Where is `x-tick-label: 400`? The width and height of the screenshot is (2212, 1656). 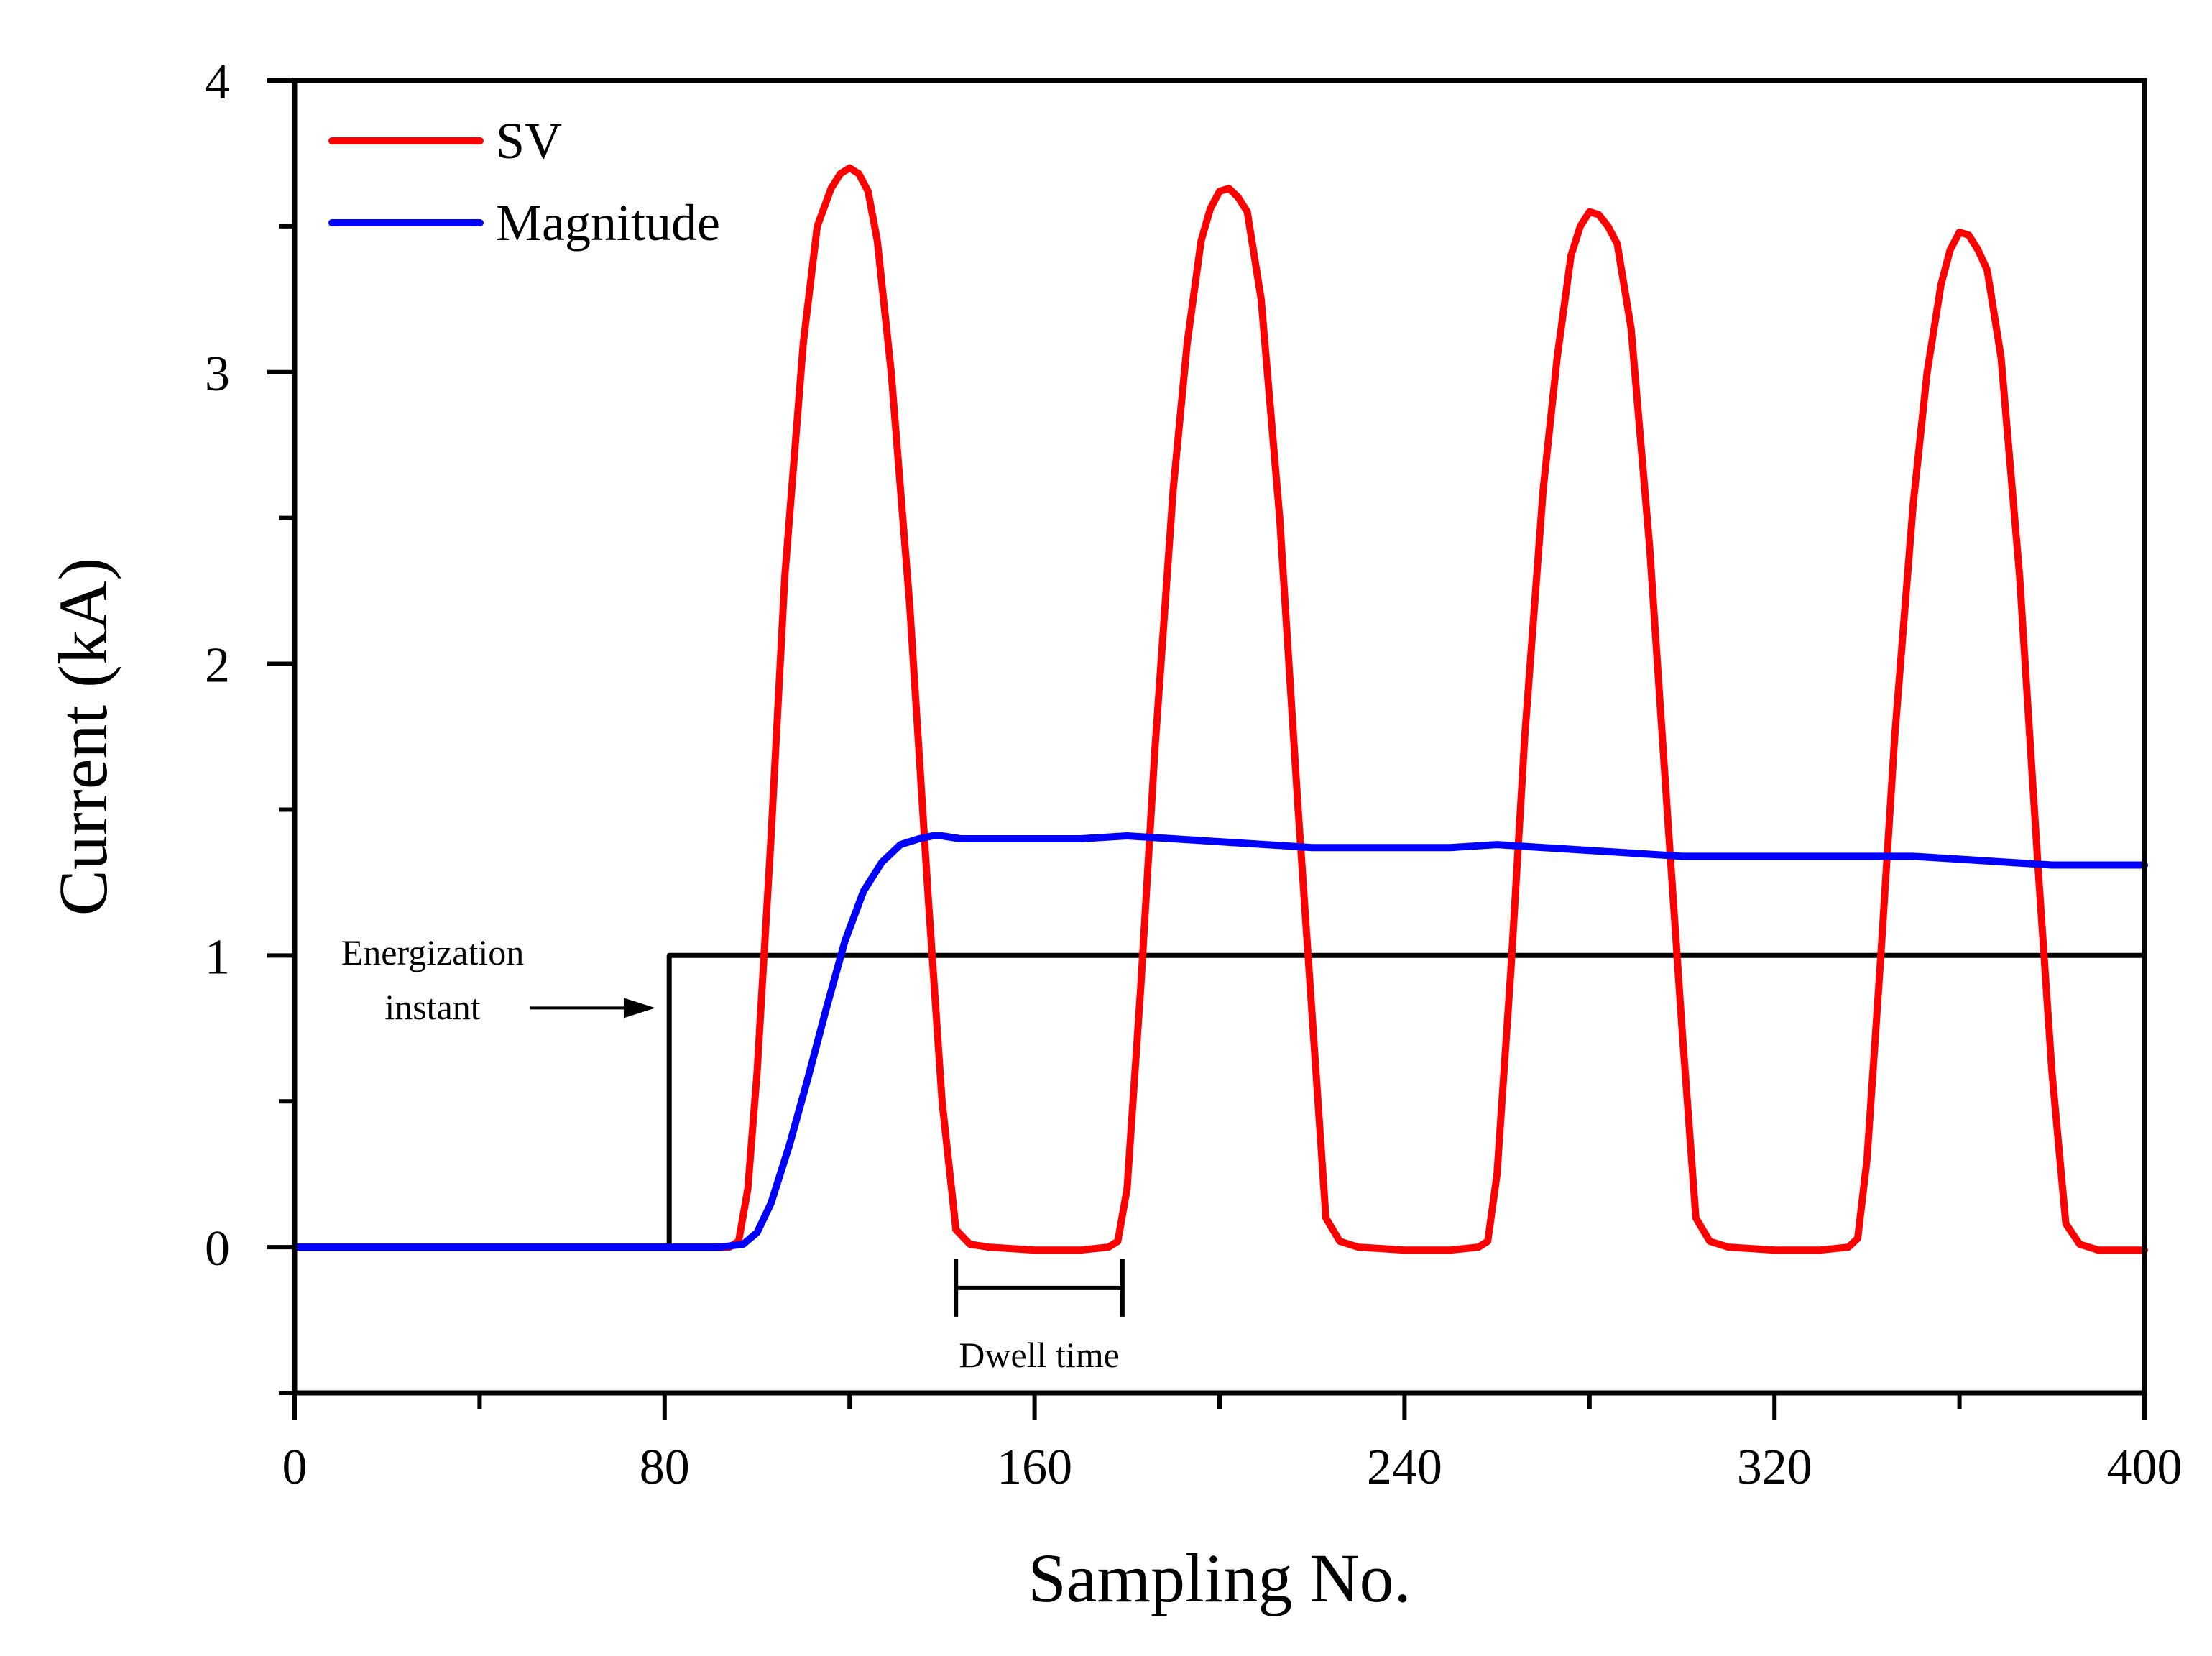
x-tick-label: 400 is located at coordinates (2145, 1467).